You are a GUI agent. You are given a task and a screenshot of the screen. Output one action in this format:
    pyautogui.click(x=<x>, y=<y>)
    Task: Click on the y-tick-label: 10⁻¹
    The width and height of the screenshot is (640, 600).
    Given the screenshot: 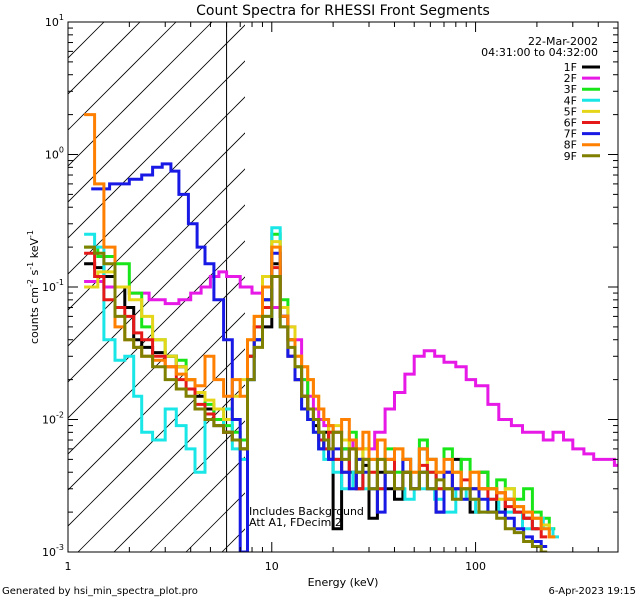 What is the action you would take?
    pyautogui.click(x=53, y=286)
    